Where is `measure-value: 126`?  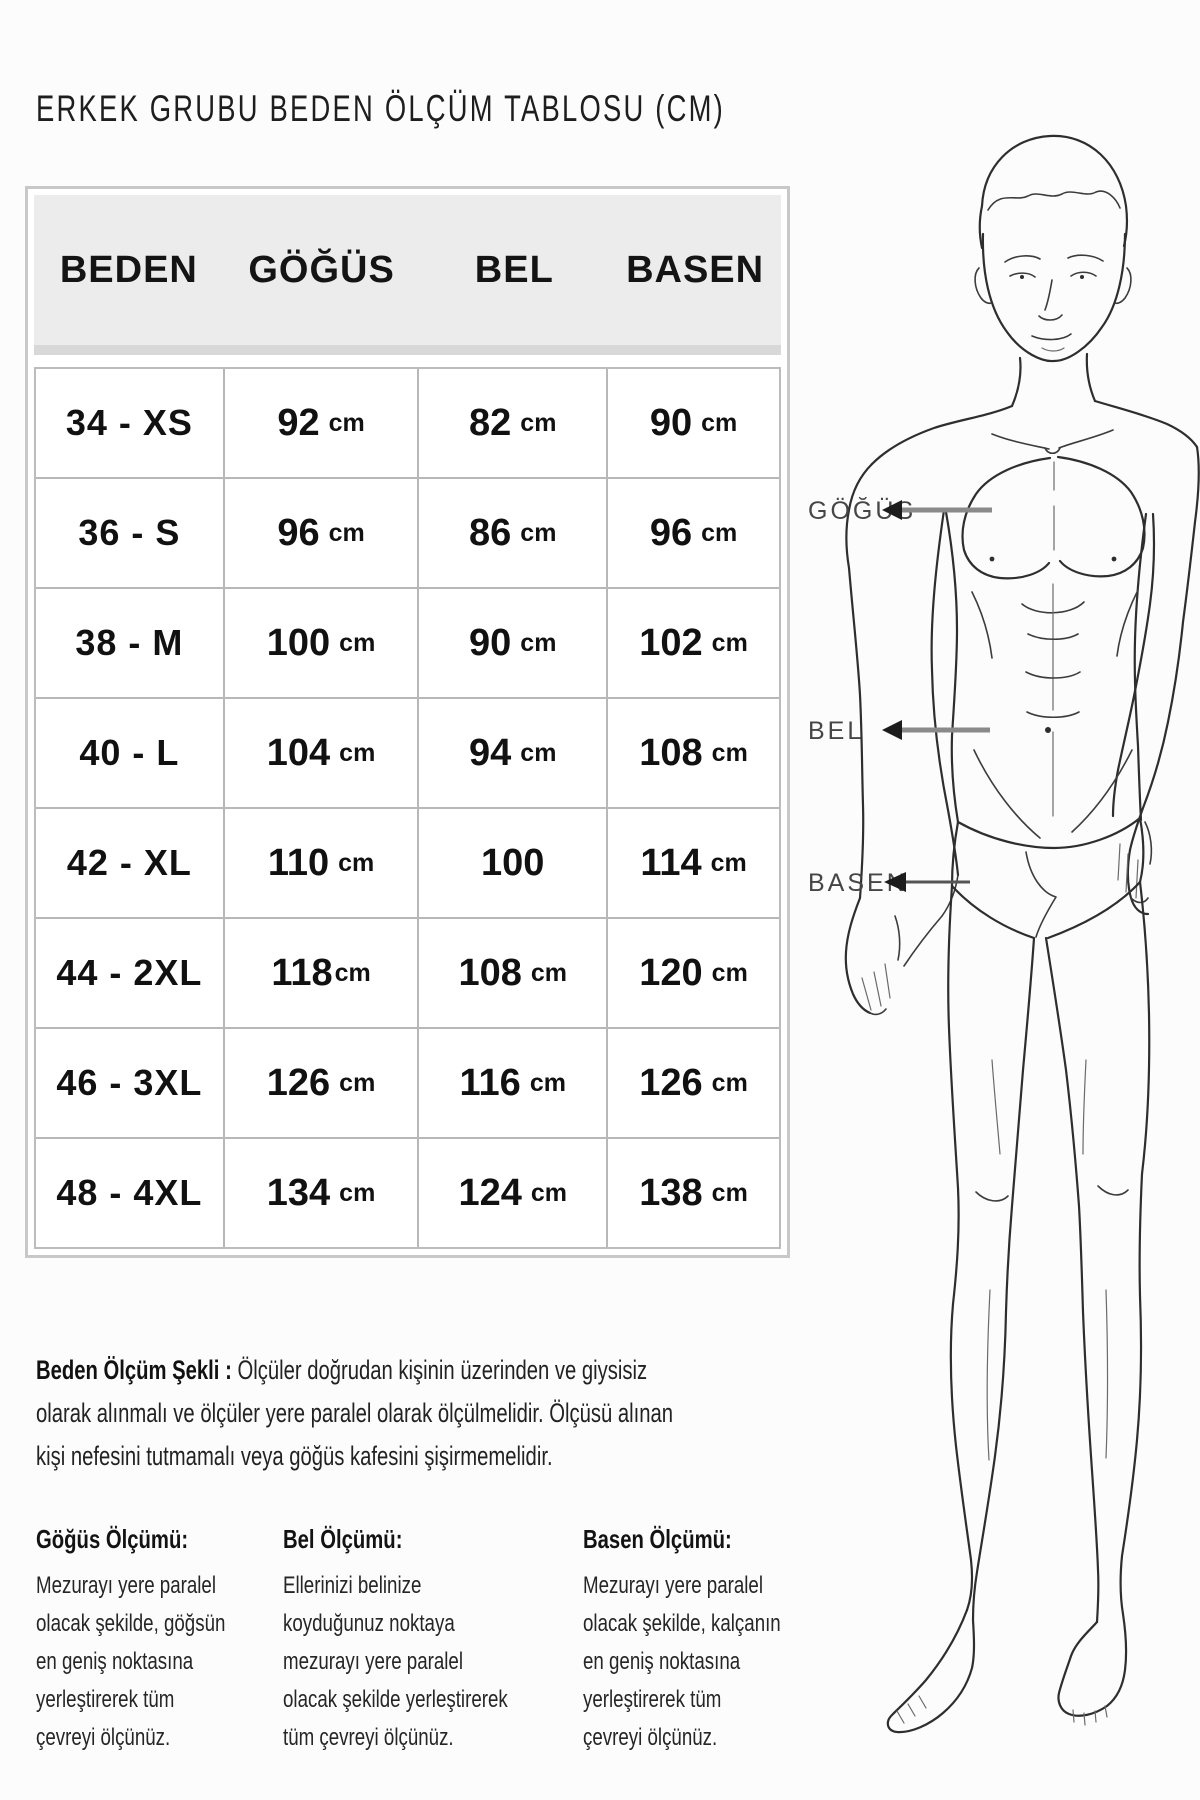 measure-value: 126 is located at coordinates (671, 1082).